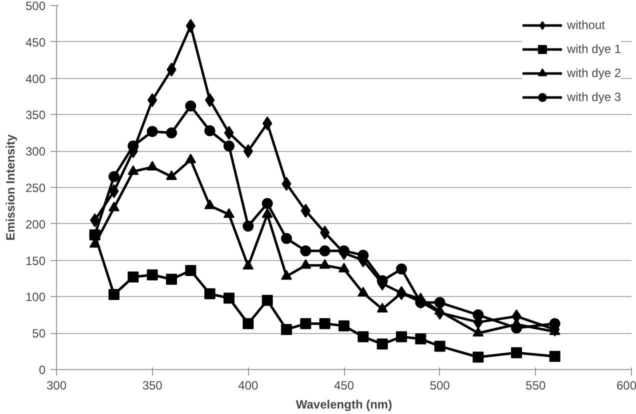  I want to click on x-tick-label: 450, so click(344, 385).